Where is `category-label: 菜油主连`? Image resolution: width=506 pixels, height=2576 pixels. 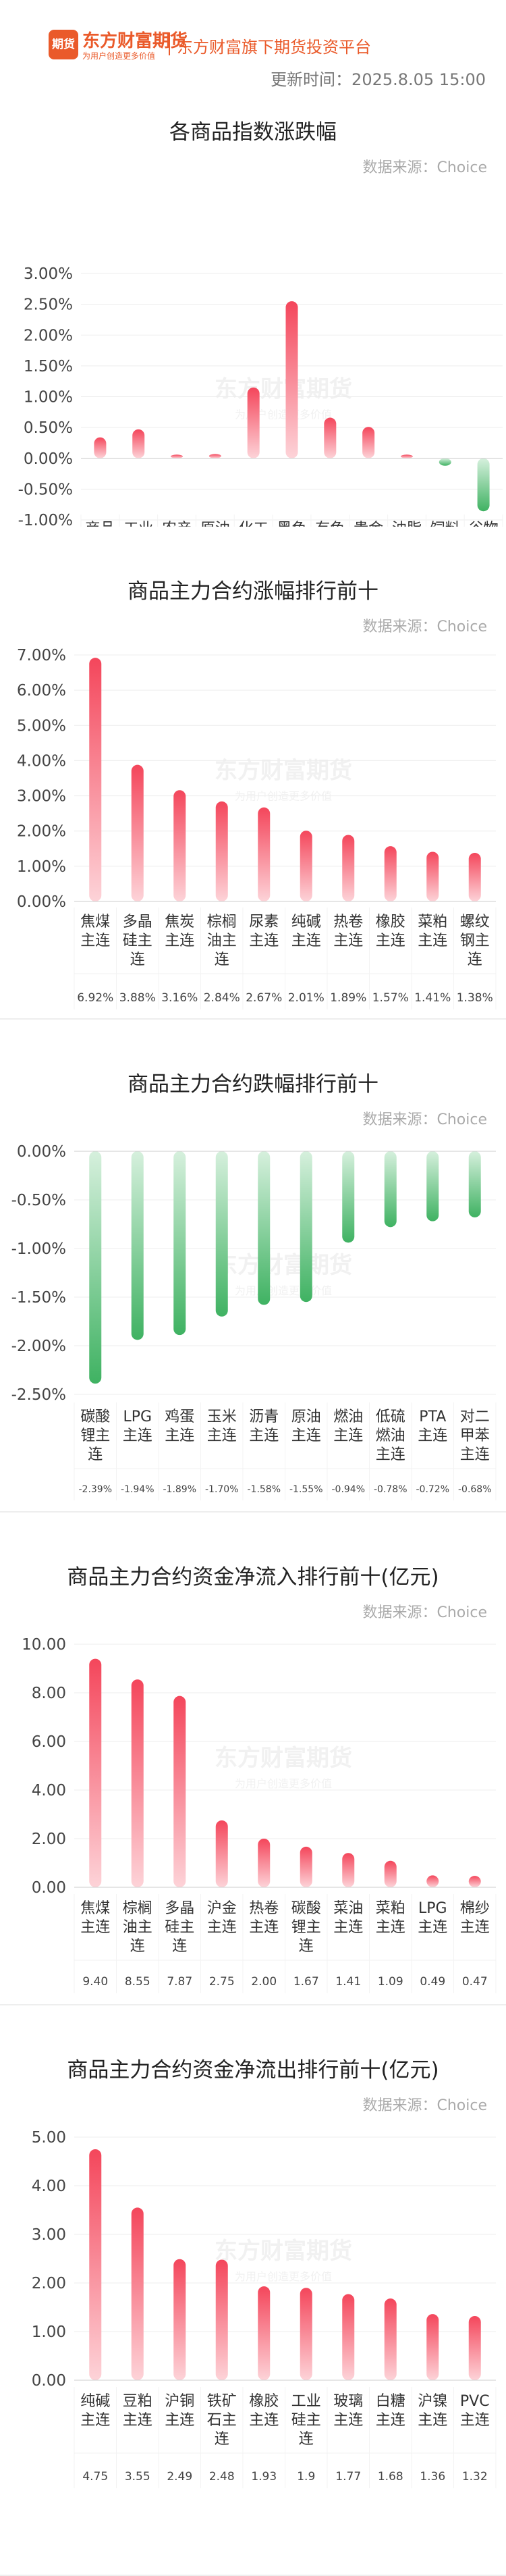
category-label: 菜油主连 is located at coordinates (348, 1918).